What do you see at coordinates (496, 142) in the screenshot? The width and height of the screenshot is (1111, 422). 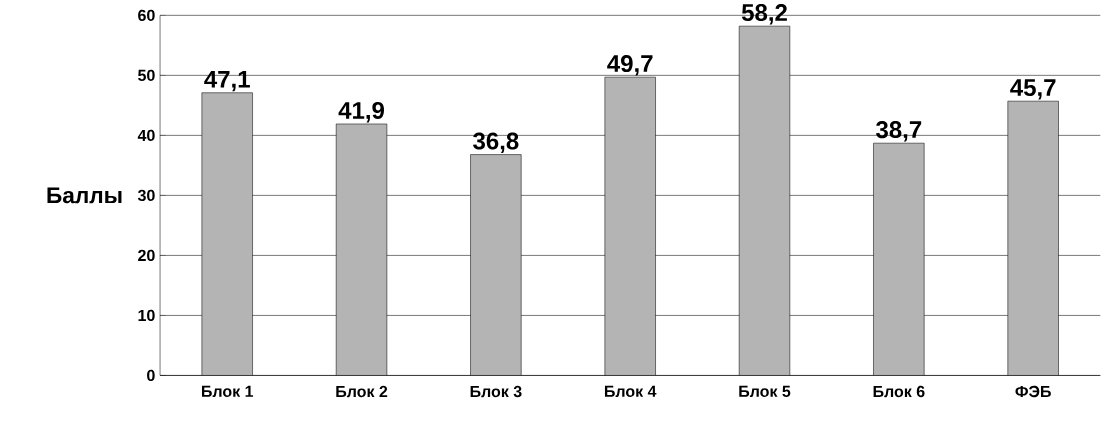 I see `data-label: 36,8` at bounding box center [496, 142].